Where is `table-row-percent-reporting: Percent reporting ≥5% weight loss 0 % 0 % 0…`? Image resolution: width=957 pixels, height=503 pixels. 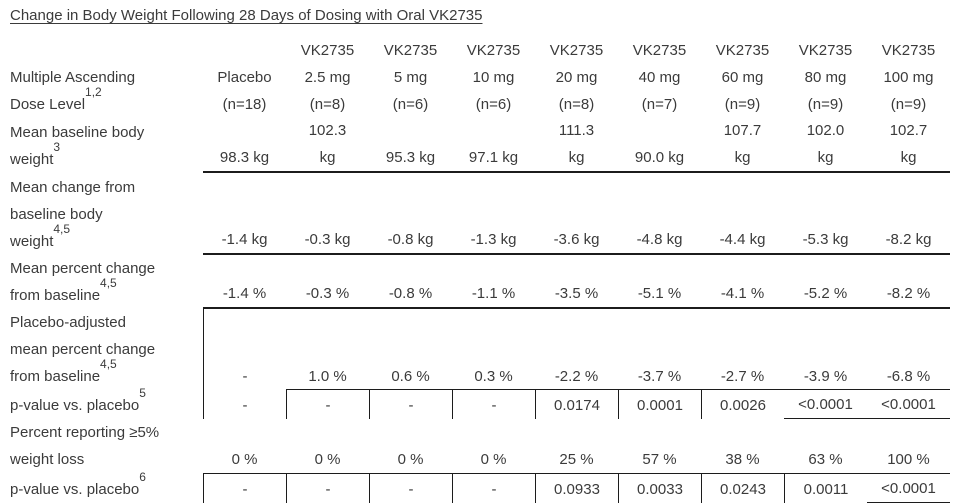
table-row-percent-reporting: Percent reporting ≥5% weight loss 0 % 0 % 0… is located at coordinates (482, 446).